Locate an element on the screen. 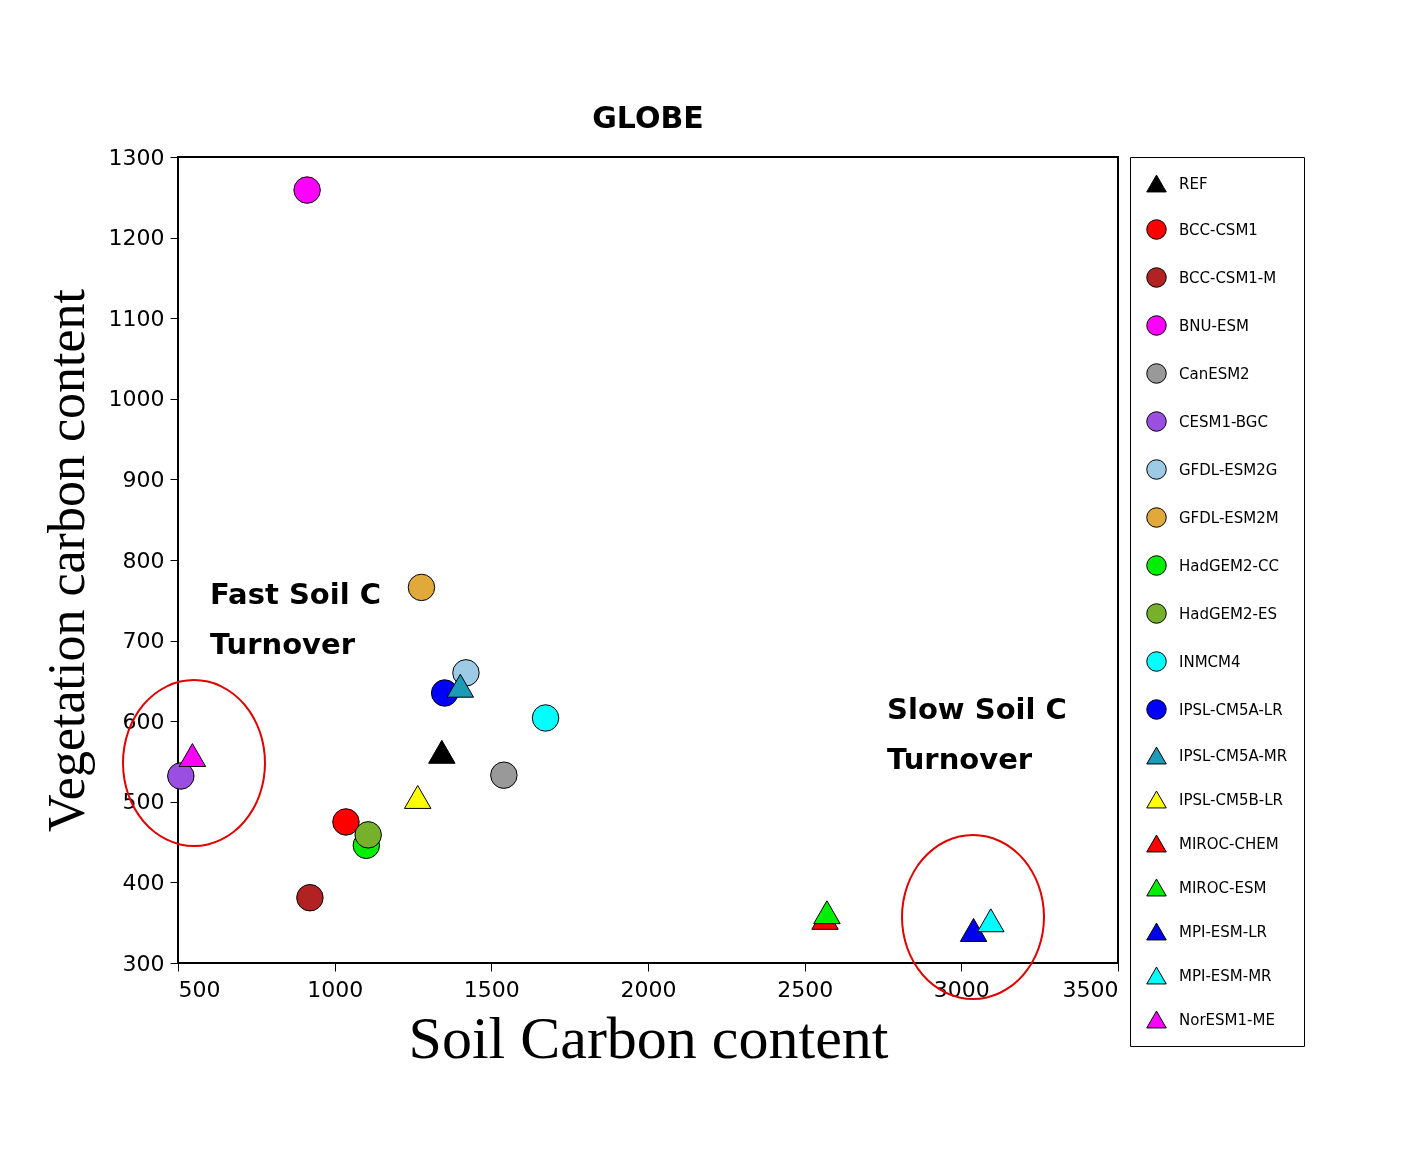  annotation: Slow Soil C Turnover is located at coordinates (977, 734).